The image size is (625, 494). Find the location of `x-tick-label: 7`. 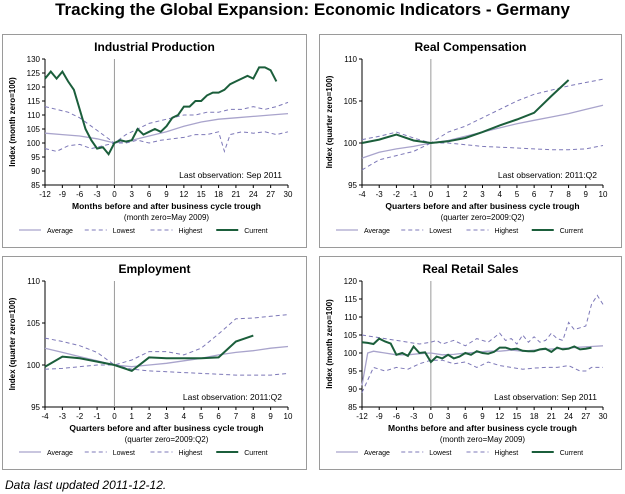

x-tick-label: 7 is located at coordinates (551, 194).